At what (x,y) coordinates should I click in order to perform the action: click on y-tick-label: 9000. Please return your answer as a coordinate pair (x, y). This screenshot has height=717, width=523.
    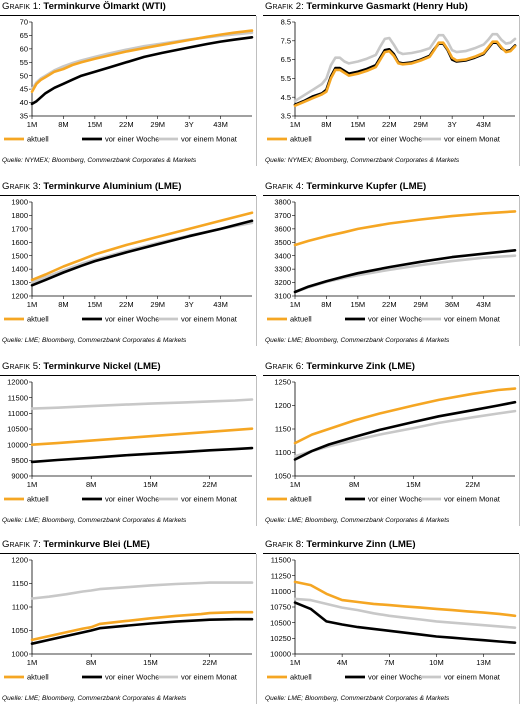
    Looking at the image, I should click on (19, 476).